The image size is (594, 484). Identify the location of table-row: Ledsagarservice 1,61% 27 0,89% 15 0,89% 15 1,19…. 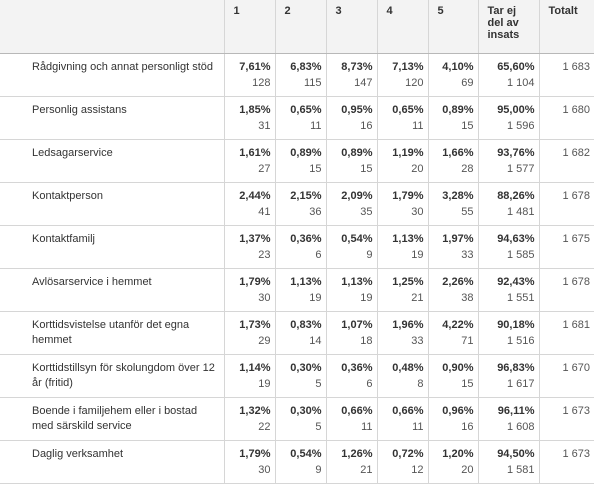
(297, 161).